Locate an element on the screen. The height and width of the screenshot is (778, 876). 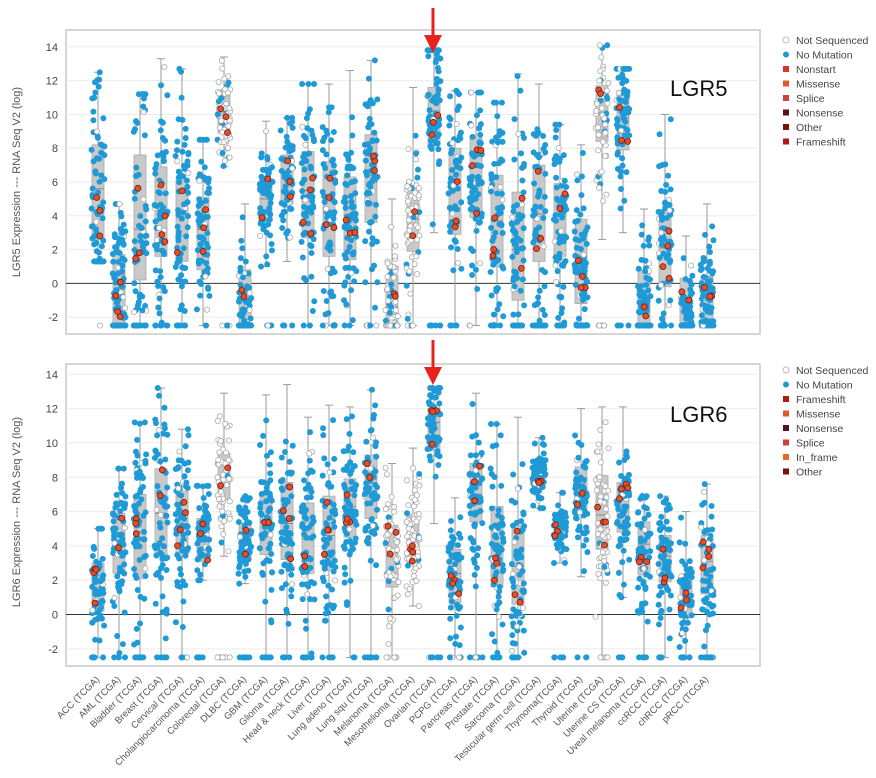
y-tick-label: 0 is located at coordinates (55, 616).